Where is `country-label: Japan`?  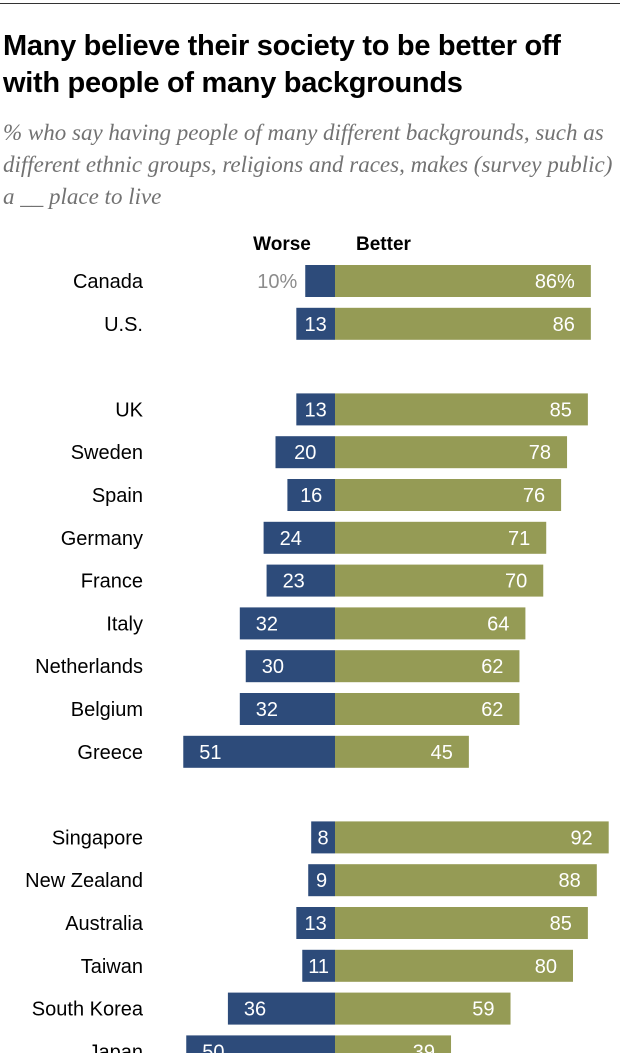 country-label: Japan is located at coordinates (116, 1047).